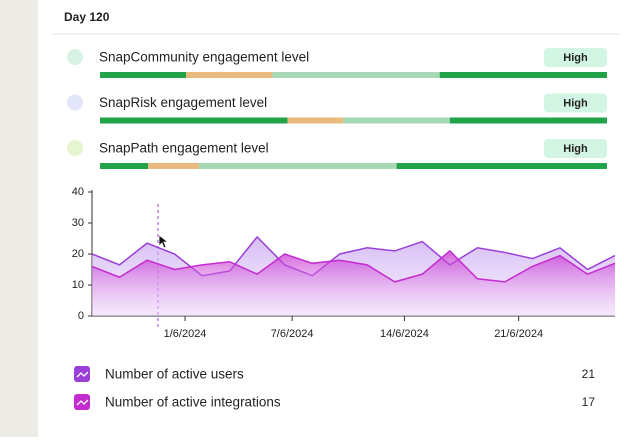 The width and height of the screenshot is (624, 442). I want to click on row-label: SnapCommunity engagement level, so click(204, 57).